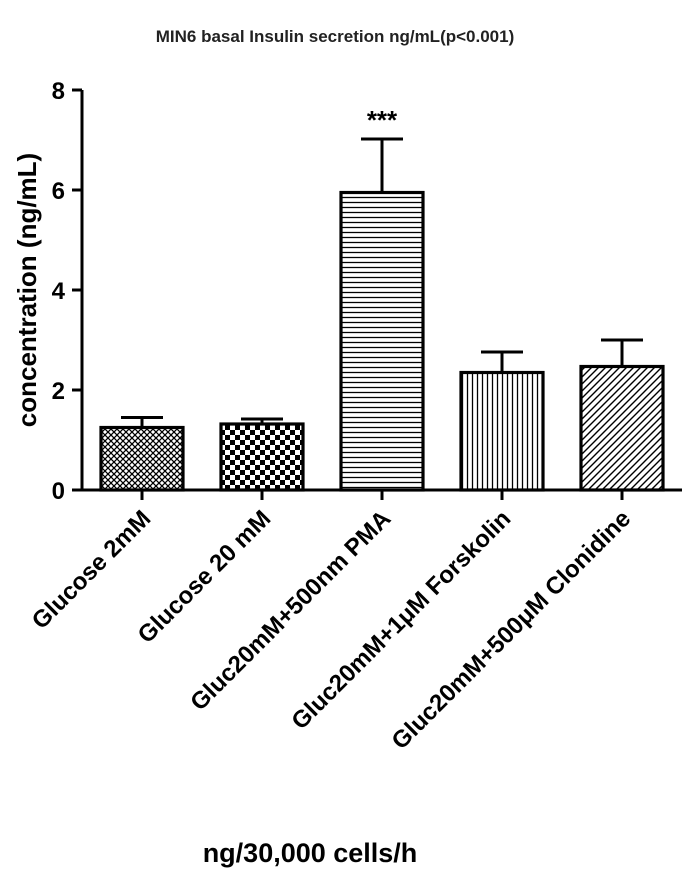 The width and height of the screenshot is (684, 877). I want to click on y-tick-label: 4, so click(59, 291).